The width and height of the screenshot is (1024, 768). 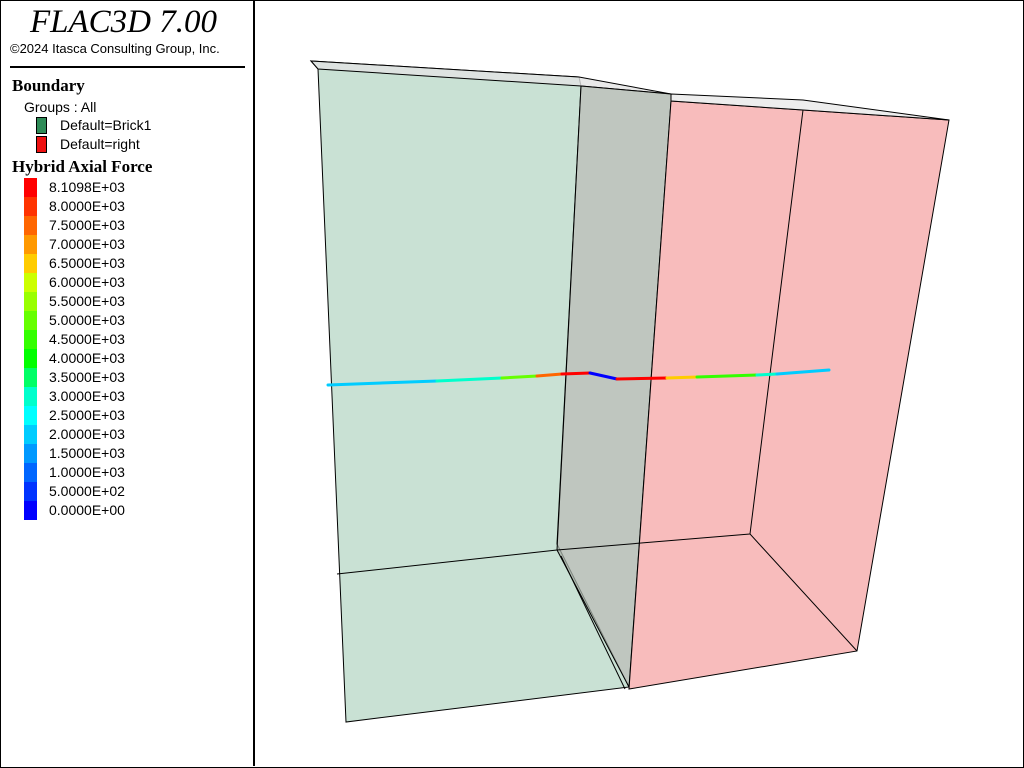 I want to click on boundary-heading: Boundary, so click(x=48, y=85).